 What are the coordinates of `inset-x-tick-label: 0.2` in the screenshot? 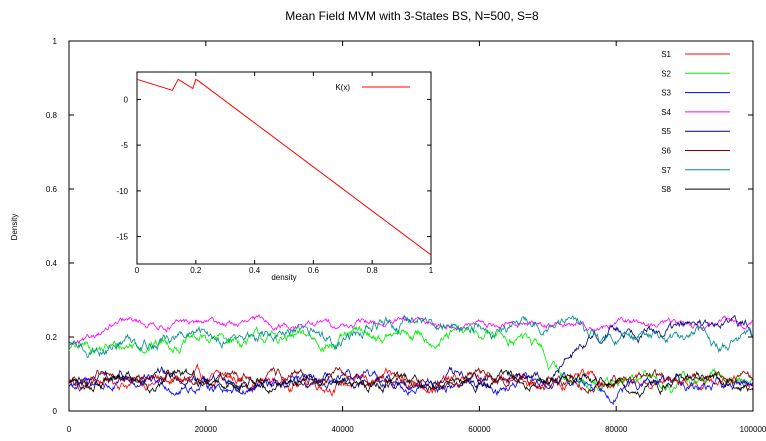 It's located at (196, 270).